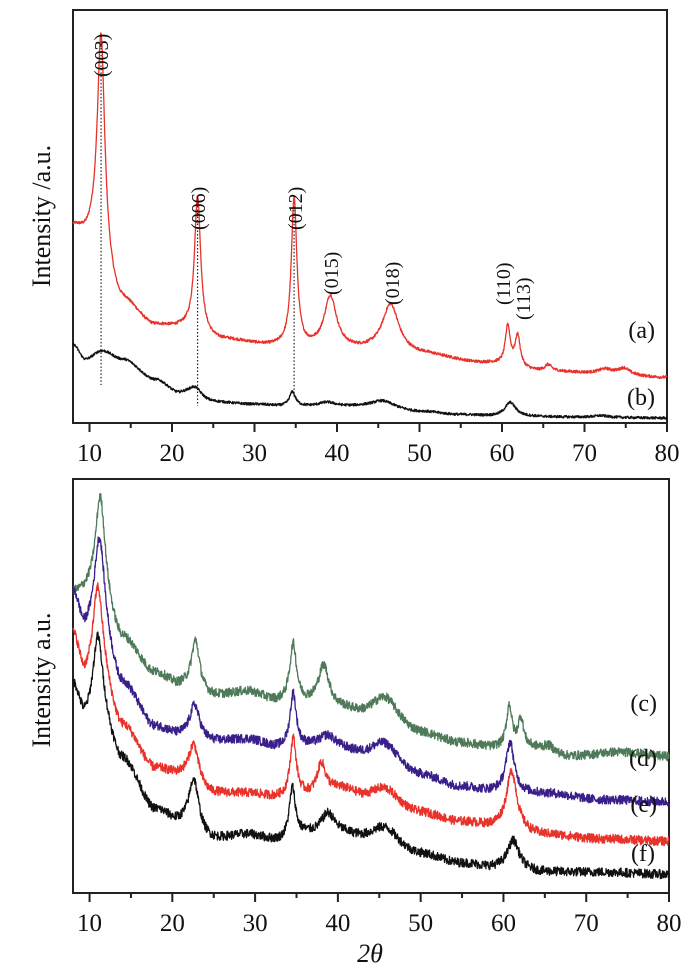  What do you see at coordinates (524, 298) in the screenshot?
I see `hkl-label: (113)` at bounding box center [524, 298].